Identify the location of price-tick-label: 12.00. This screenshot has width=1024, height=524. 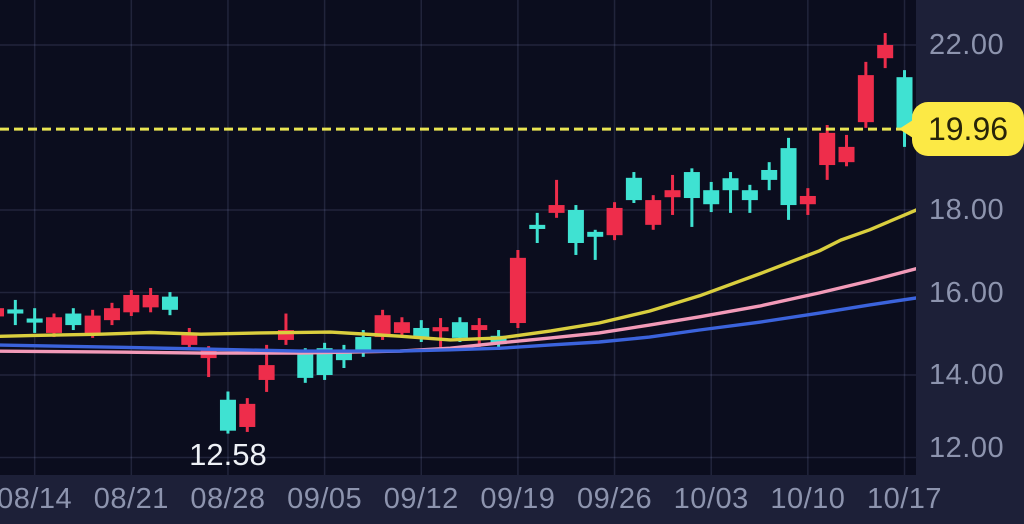
(967, 448).